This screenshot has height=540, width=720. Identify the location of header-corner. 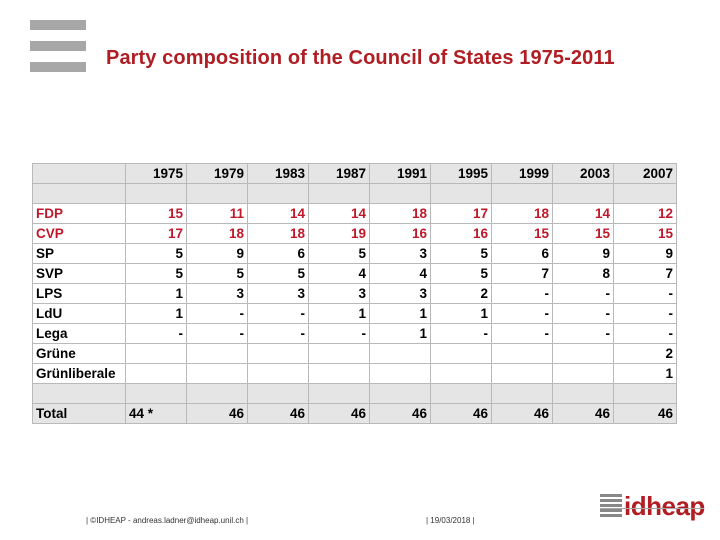
(79, 173).